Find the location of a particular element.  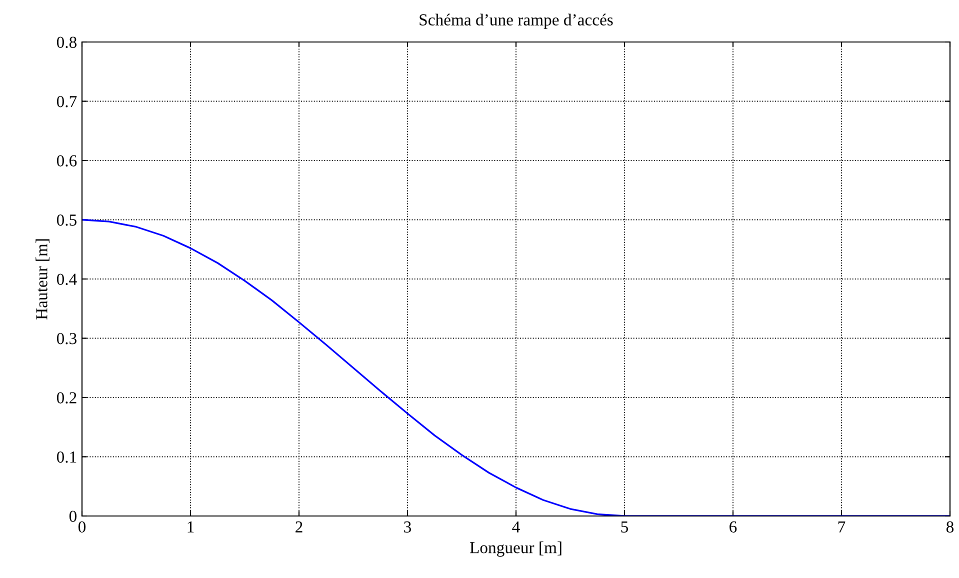

y-axis-title: Hauteur [m] is located at coordinates (43, 279).